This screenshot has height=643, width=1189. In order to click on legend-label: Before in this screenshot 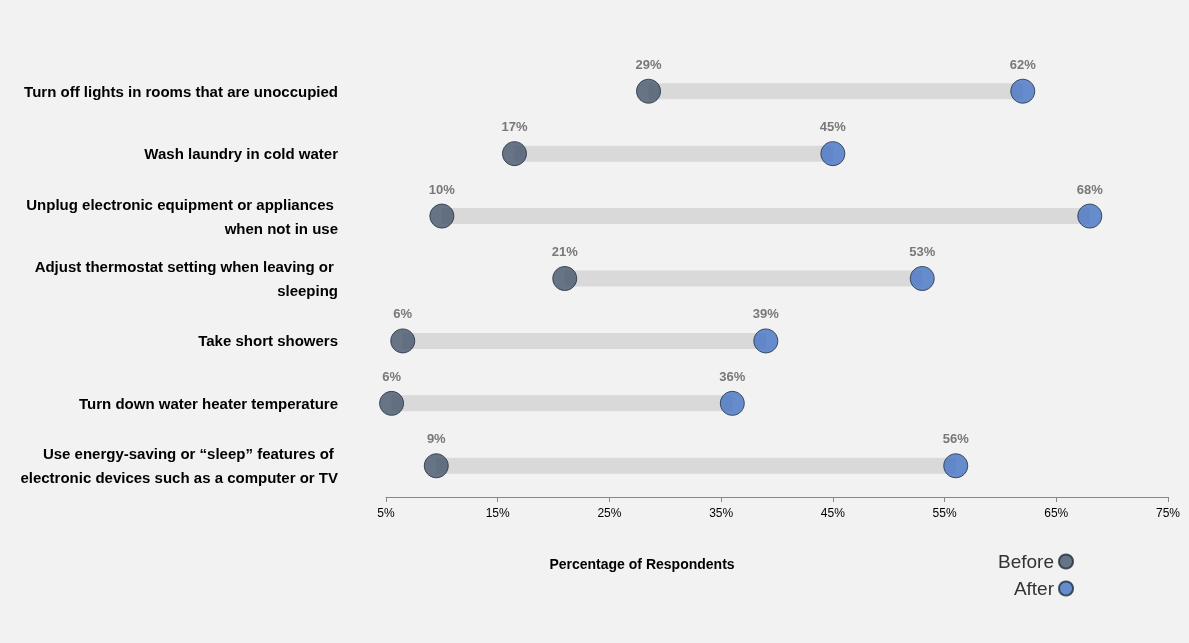, I will do `click(1026, 561)`.